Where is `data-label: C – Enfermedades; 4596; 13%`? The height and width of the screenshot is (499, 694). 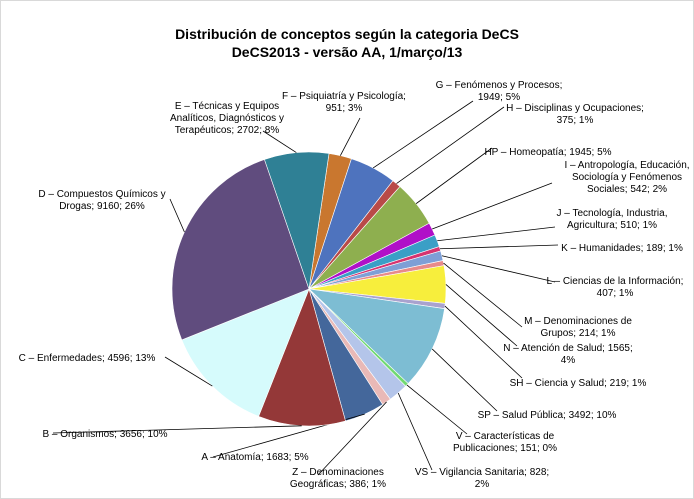 data-label: C – Enfermedades; 4596; 13% is located at coordinates (87, 358).